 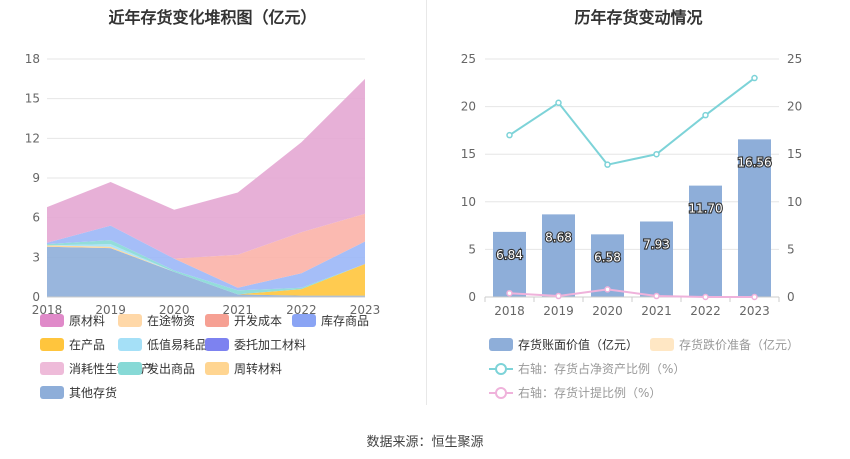 What do you see at coordinates (32, 138) in the screenshot?
I see `y-tick-label: 12` at bounding box center [32, 138].